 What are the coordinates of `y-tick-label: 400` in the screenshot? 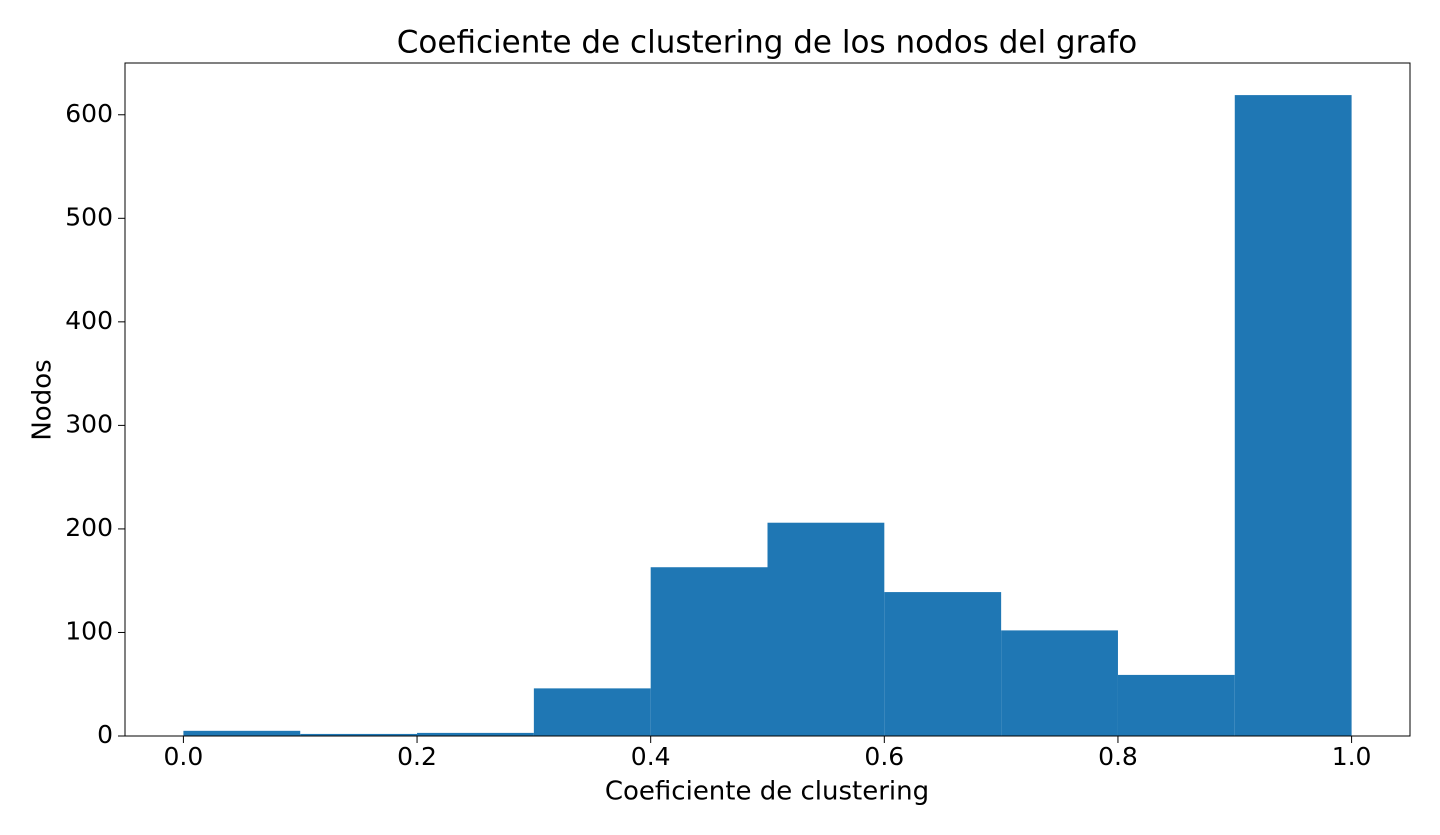 It's located at (89, 320).